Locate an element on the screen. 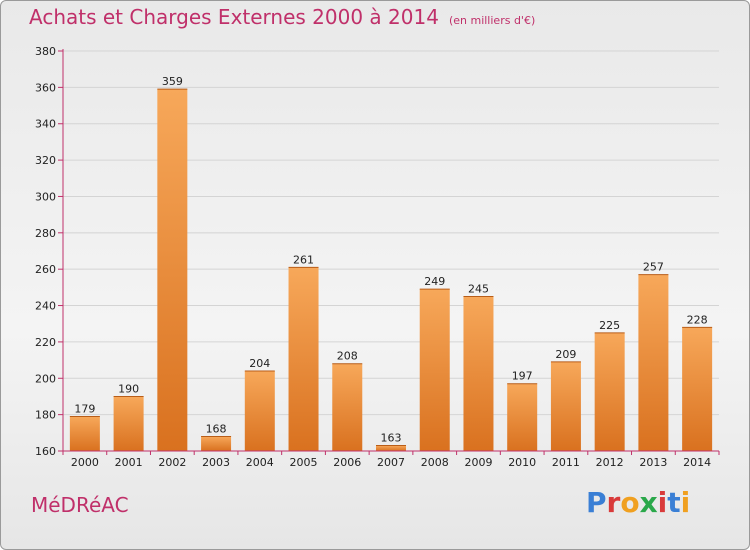 The height and width of the screenshot is (550, 750). x-tick-label: 2000 is located at coordinates (85, 462).